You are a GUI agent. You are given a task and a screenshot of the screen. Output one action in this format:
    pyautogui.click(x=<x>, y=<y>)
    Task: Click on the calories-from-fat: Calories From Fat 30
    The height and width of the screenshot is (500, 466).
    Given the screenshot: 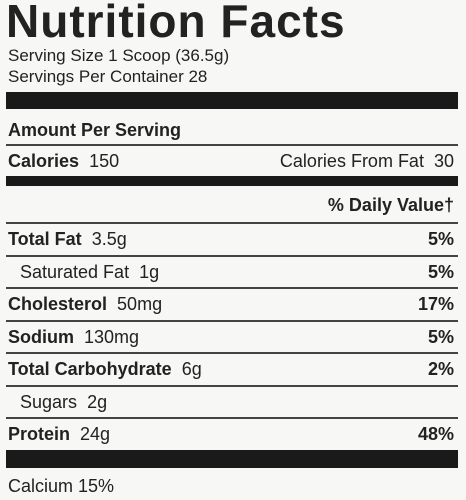 What is the action you would take?
    pyautogui.click(x=367, y=161)
    